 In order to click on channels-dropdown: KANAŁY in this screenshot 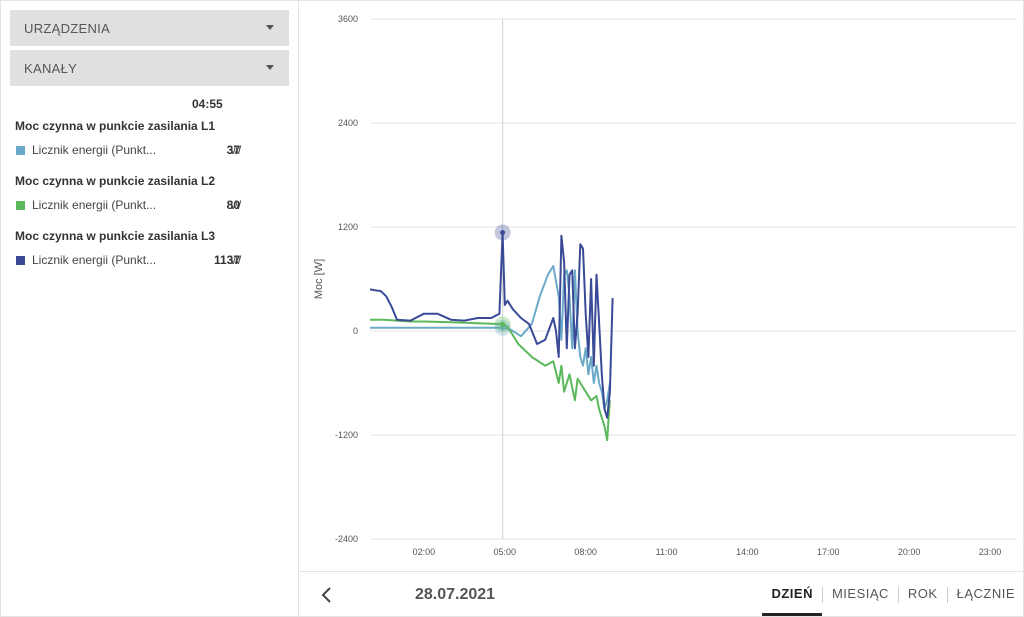, I will do `click(149, 68)`.